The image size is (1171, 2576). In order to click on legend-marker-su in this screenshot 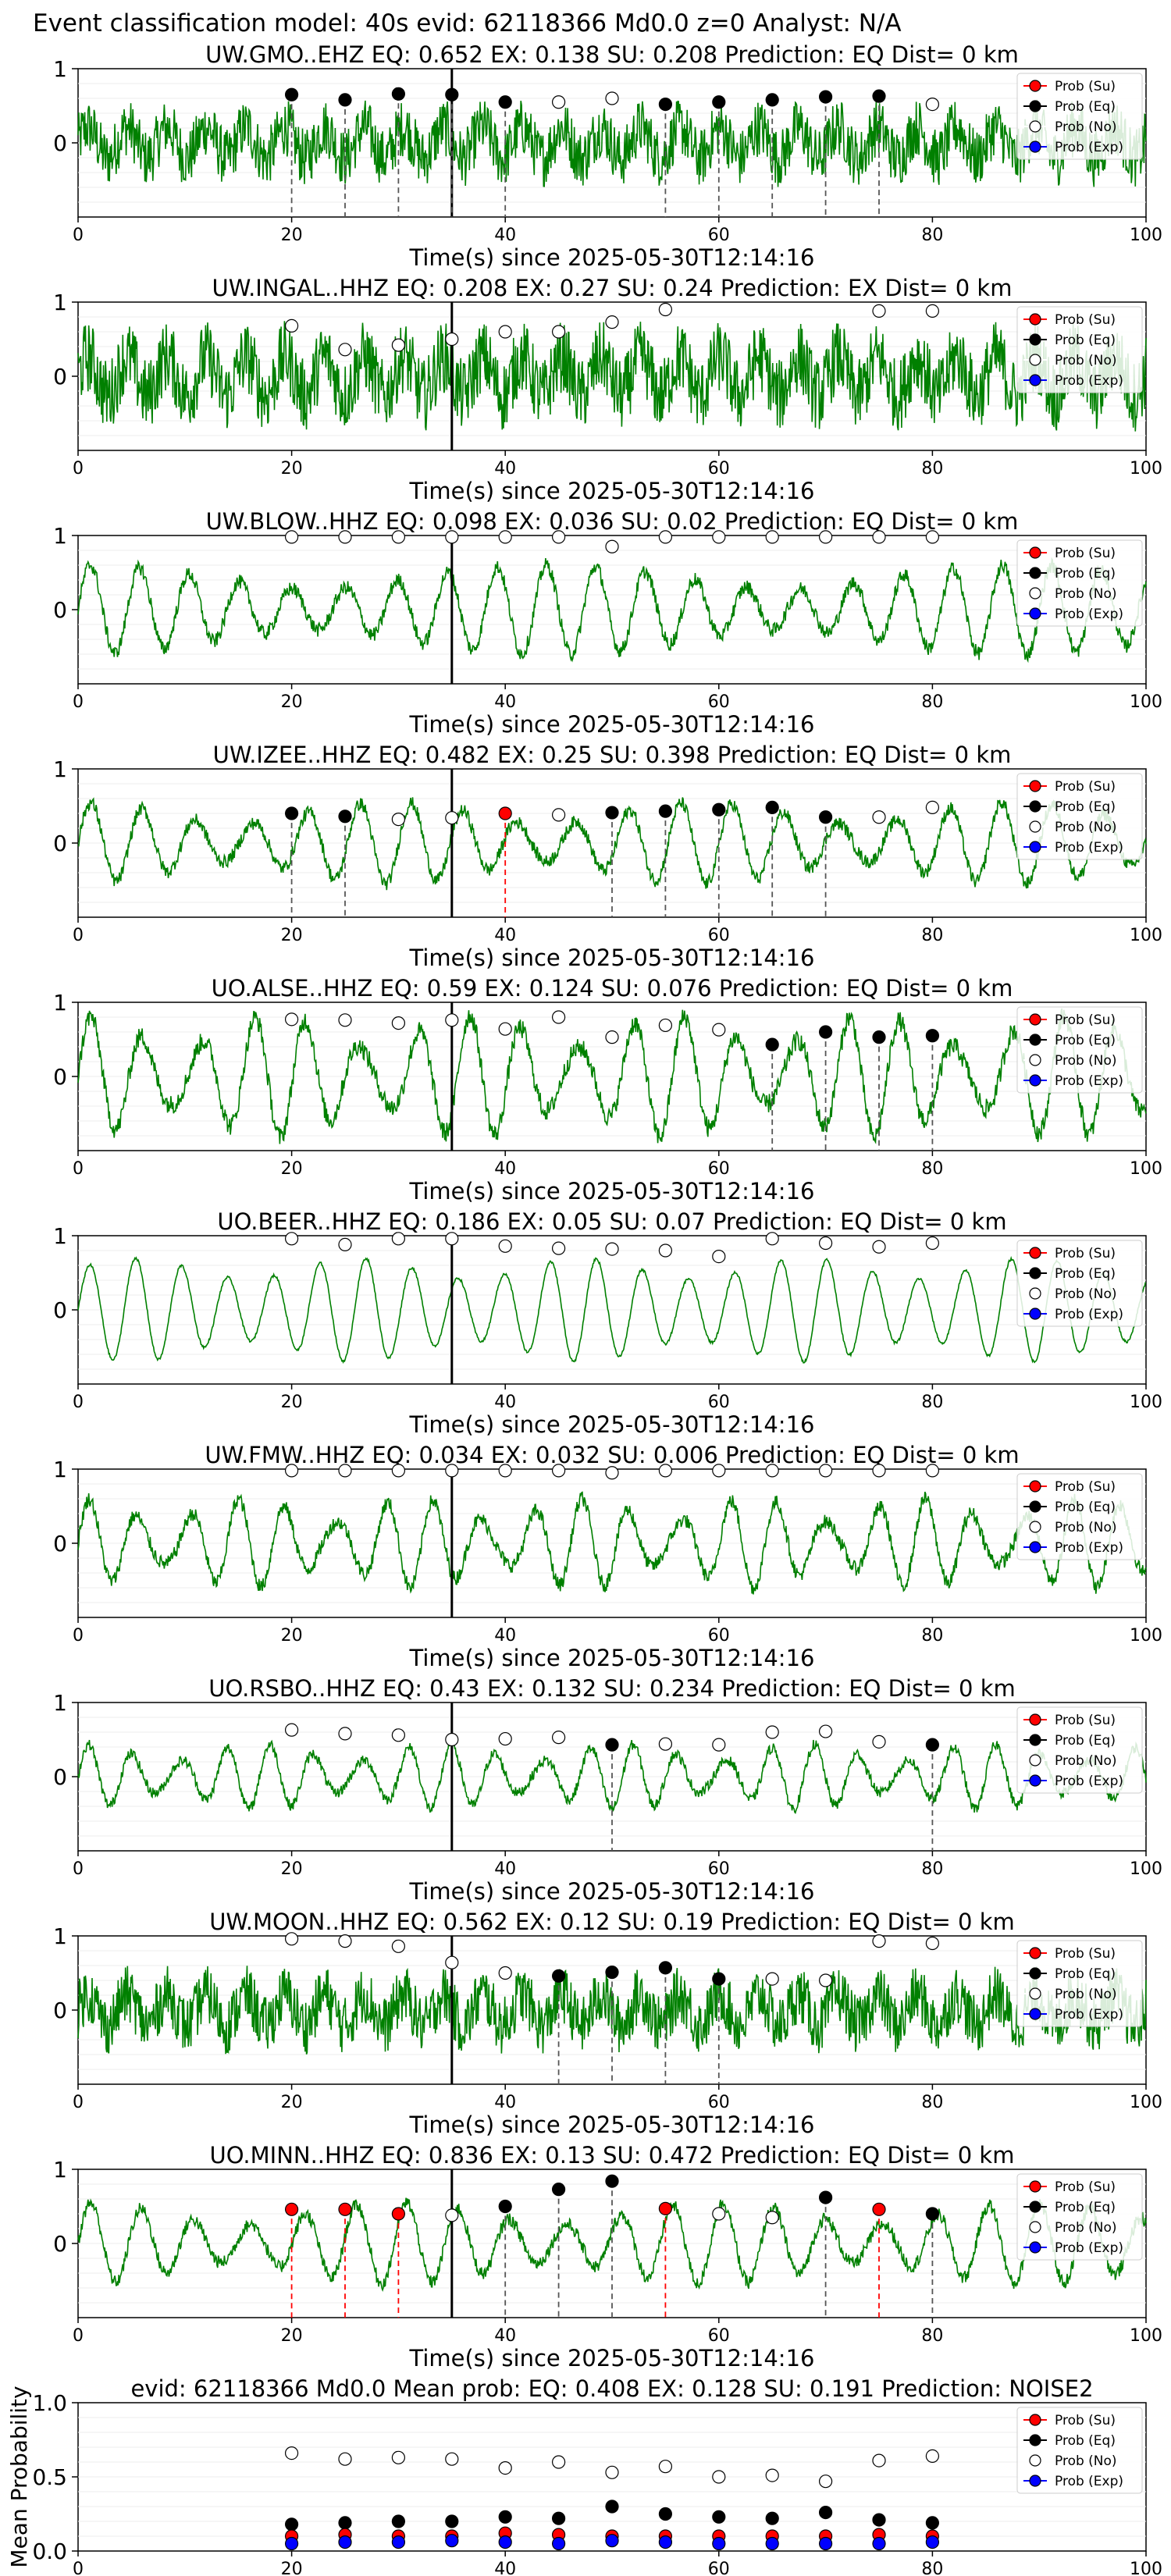, I will do `click(1035, 86)`.